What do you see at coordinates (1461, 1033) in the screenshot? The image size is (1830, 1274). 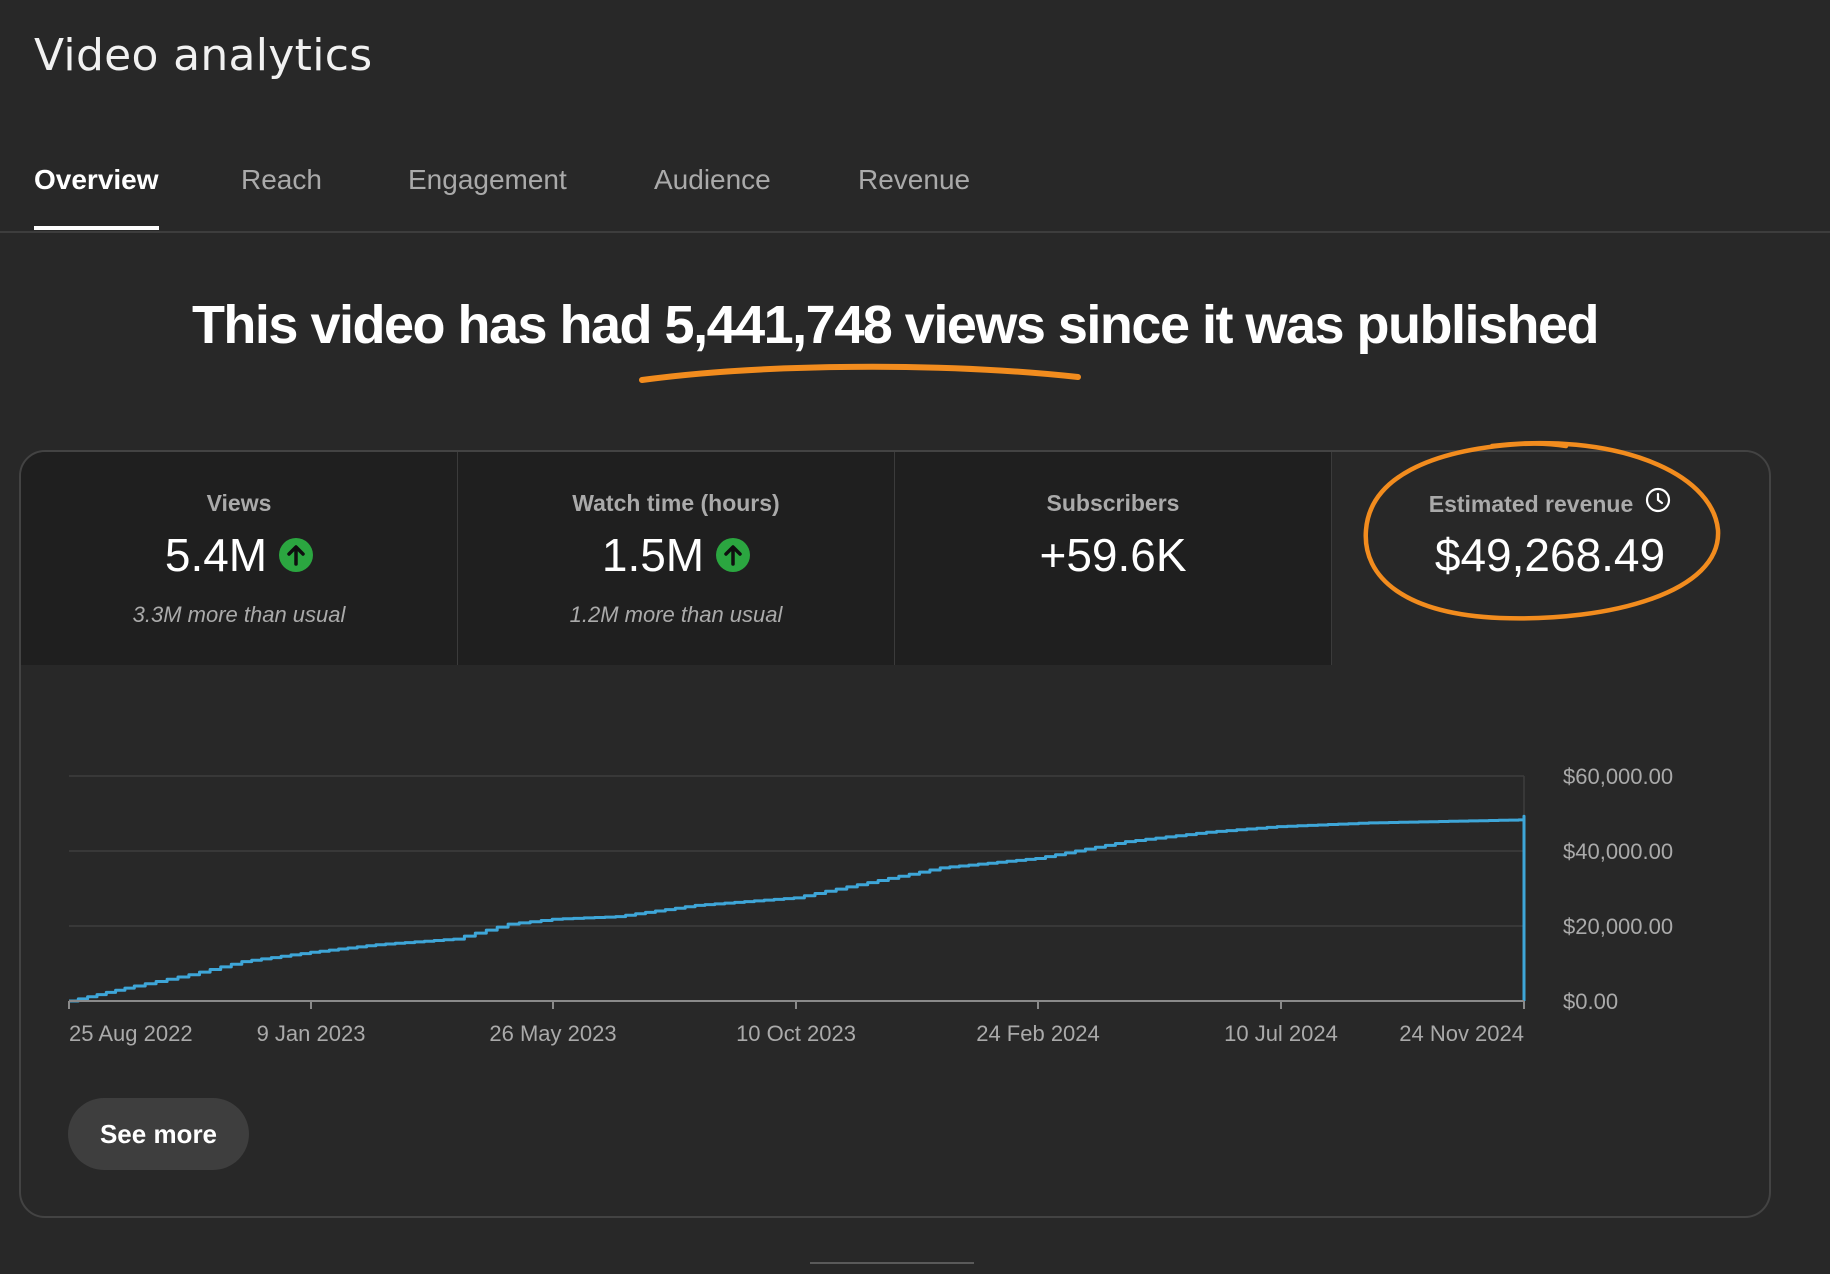 I see `x-tick-label: 24 Nov 2024` at bounding box center [1461, 1033].